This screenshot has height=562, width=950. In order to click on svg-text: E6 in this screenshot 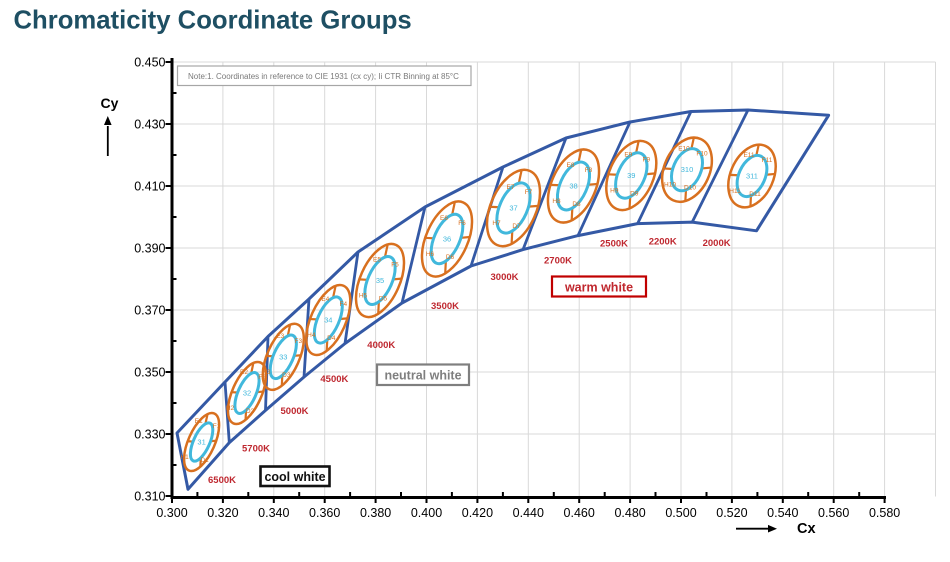, I will do `click(444, 218)`.